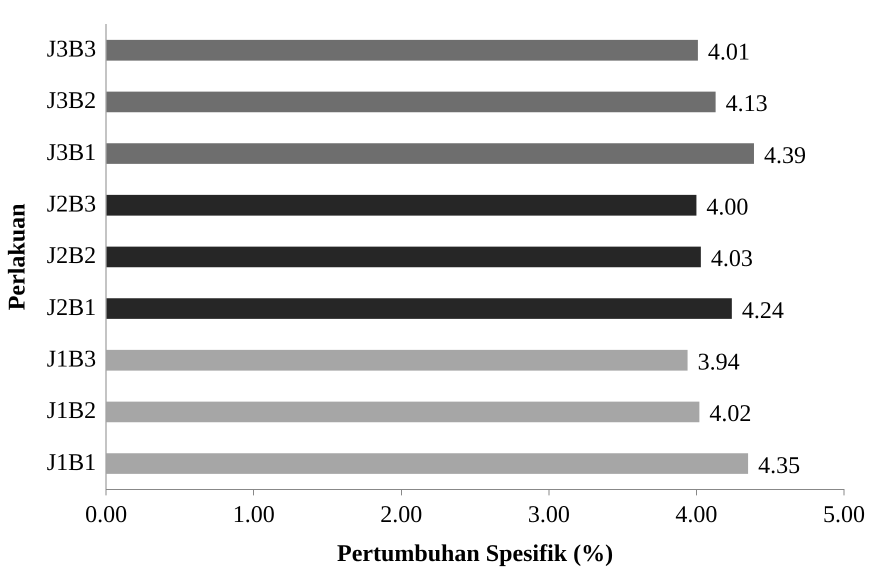  What do you see at coordinates (71, 205) in the screenshot?
I see `y-tick-label: J2B3` at bounding box center [71, 205].